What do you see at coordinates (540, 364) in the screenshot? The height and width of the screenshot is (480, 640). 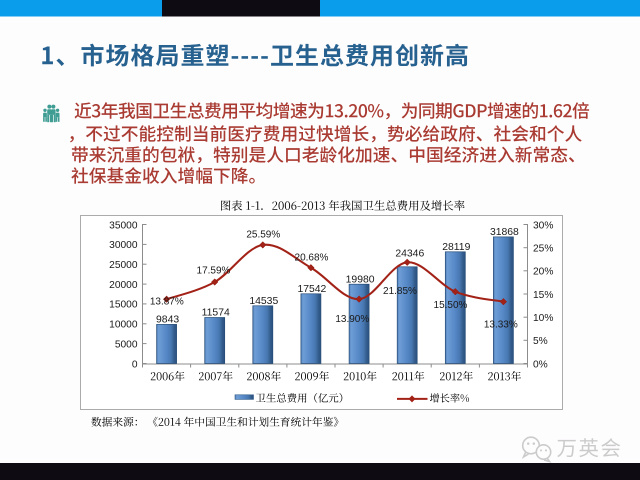 I see `svg-text: 0%` at bounding box center [540, 364].